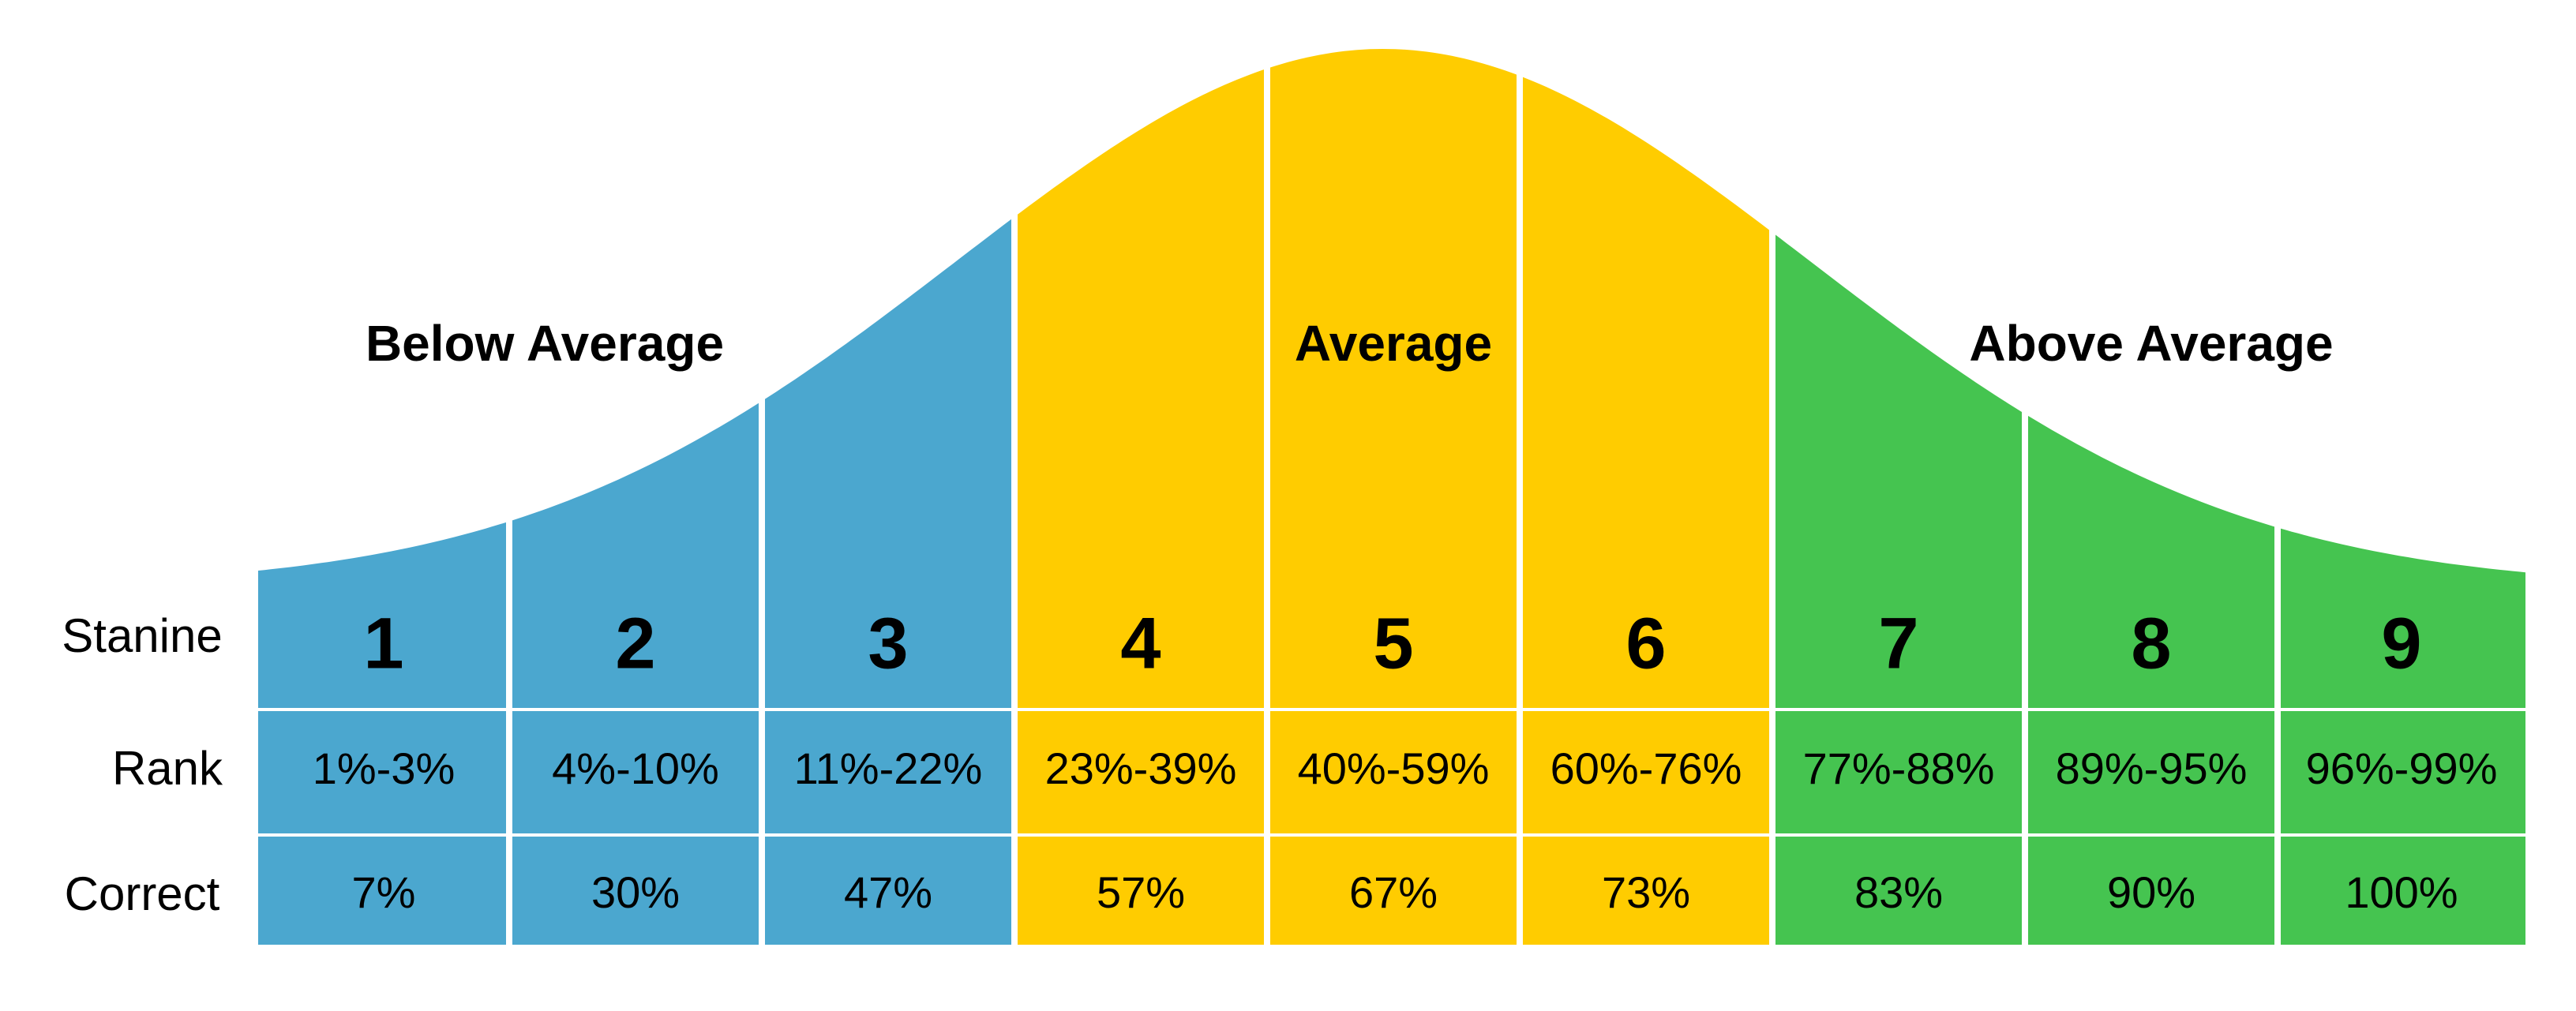  I want to click on stanine-number: 4, so click(1140, 643).